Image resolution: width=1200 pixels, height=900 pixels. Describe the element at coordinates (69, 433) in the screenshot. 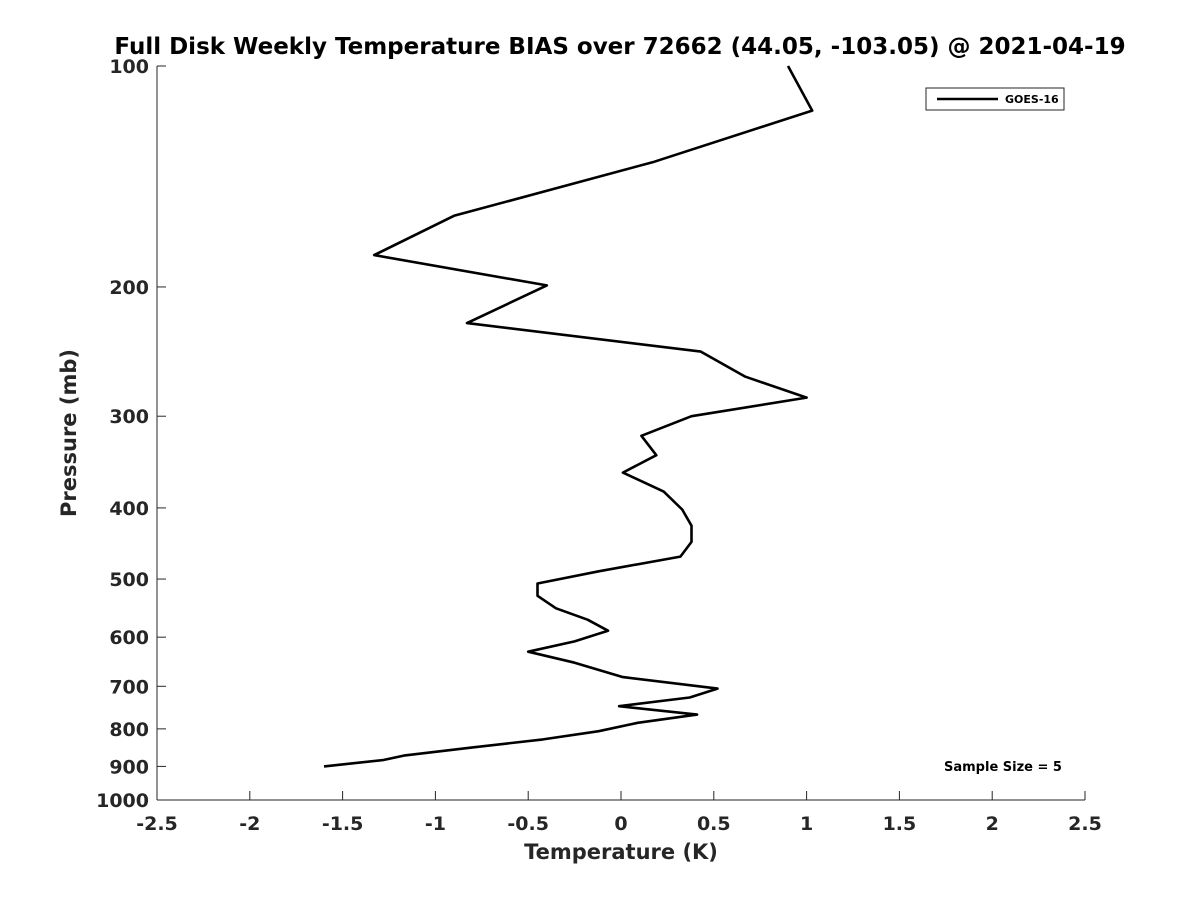

I see `y-axis-label: Pressure (mb)` at that location.